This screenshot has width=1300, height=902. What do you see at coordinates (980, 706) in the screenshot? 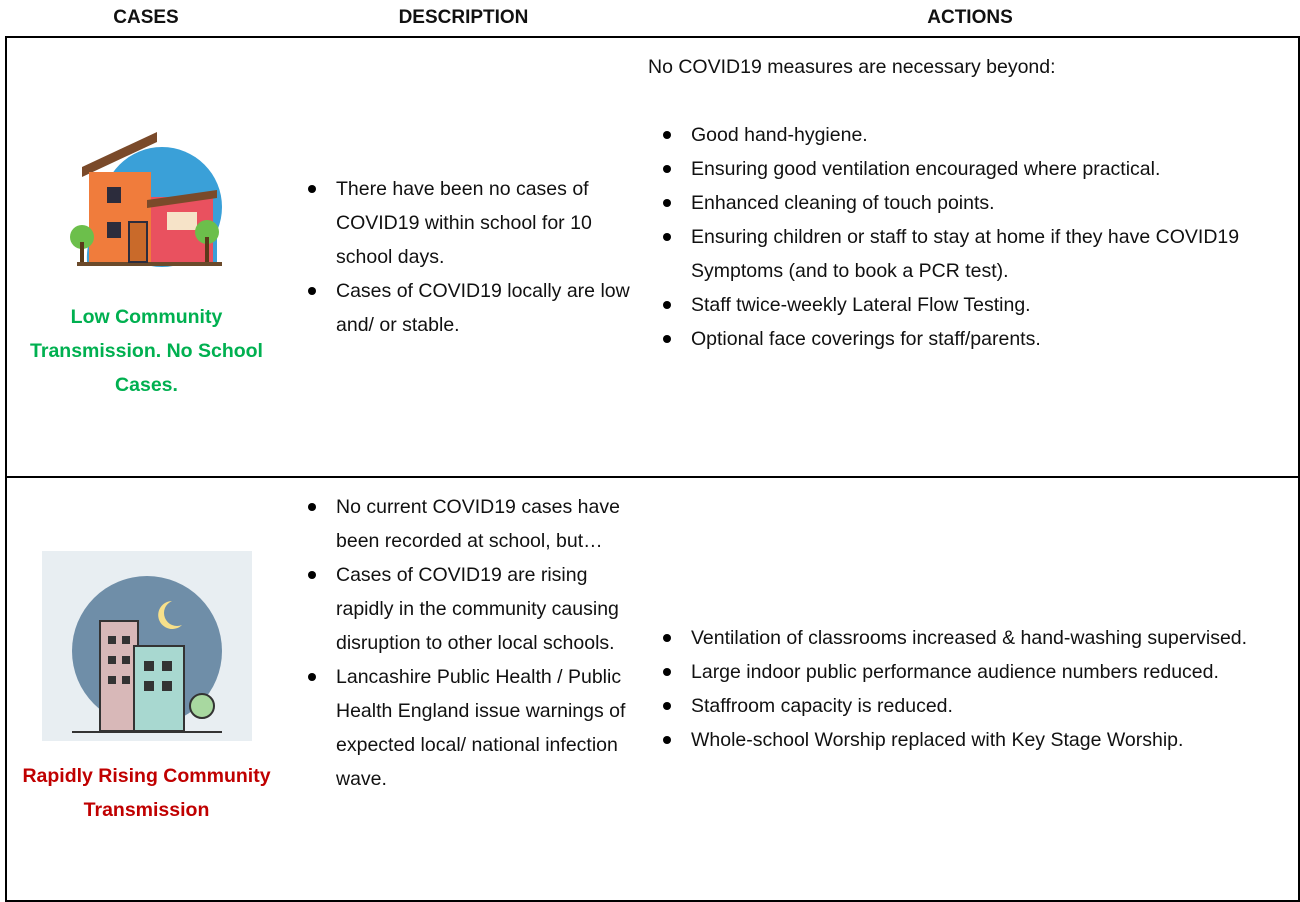
I see `action-item: Staffroom capacity is reduced.` at bounding box center [980, 706].